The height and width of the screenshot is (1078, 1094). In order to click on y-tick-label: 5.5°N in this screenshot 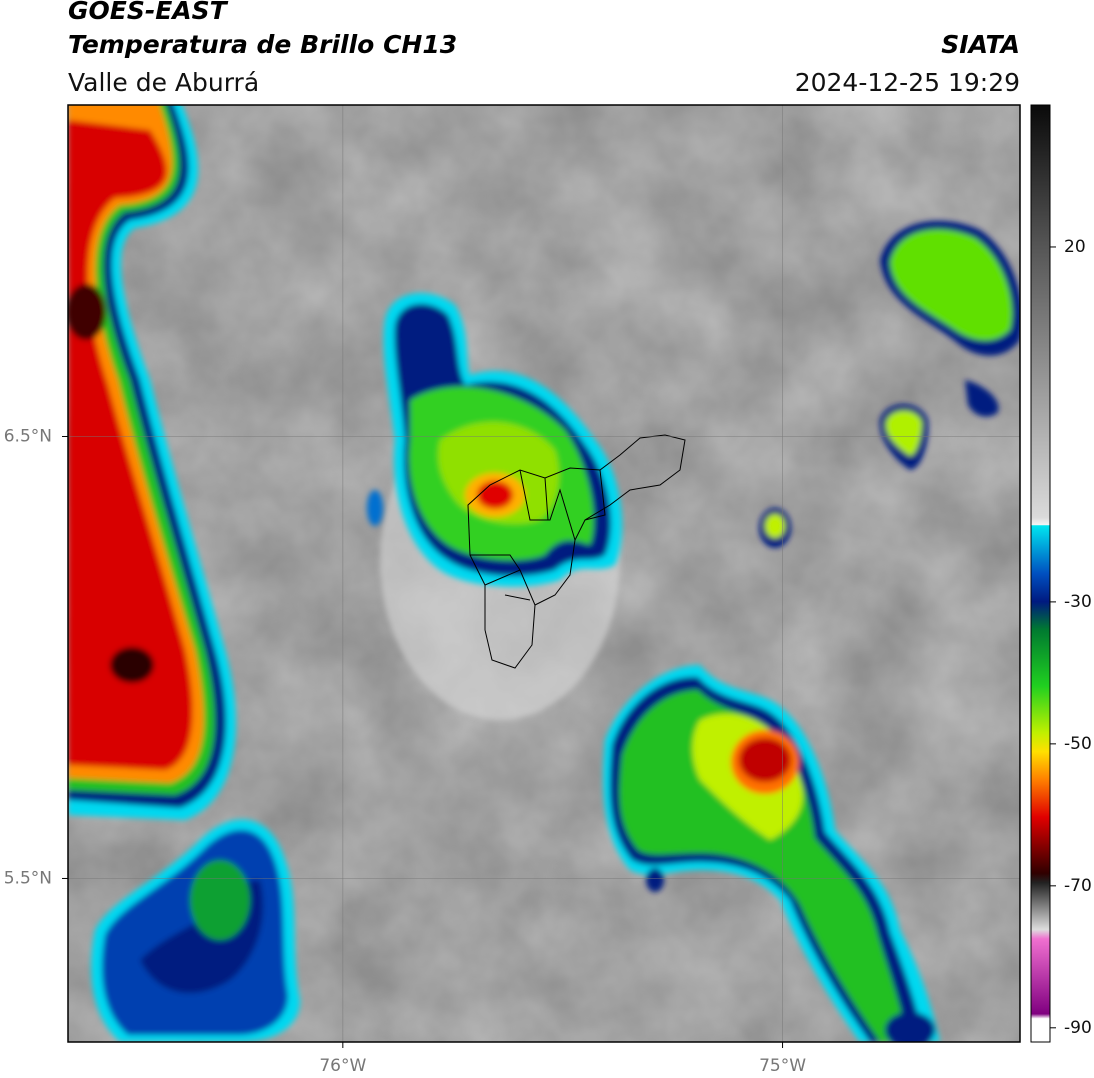, I will do `click(28, 878)`.